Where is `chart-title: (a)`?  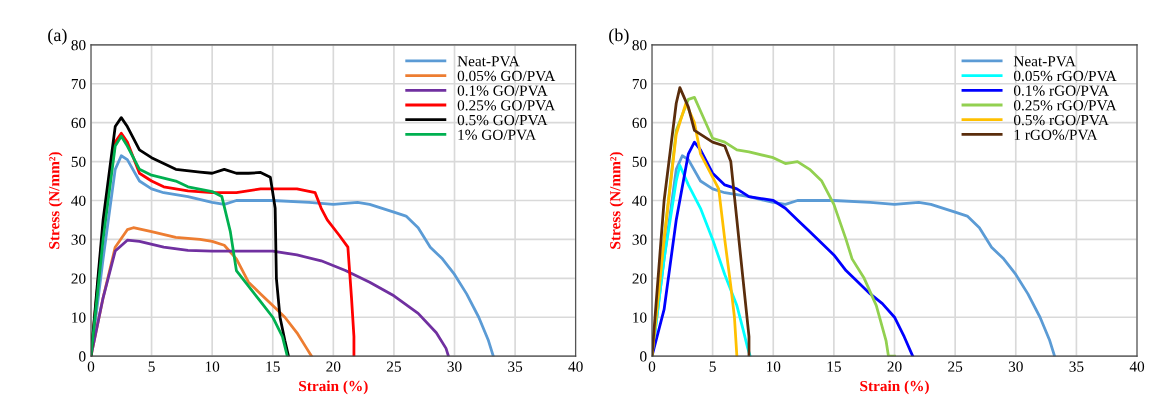 chart-title: (a) is located at coordinates (57, 36).